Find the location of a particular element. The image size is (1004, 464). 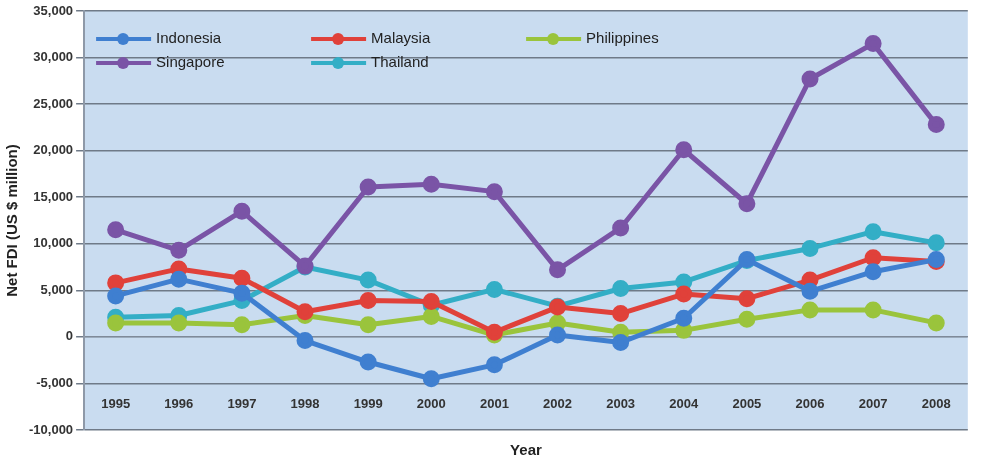

x-tick-label: 2001 is located at coordinates (494, 404).